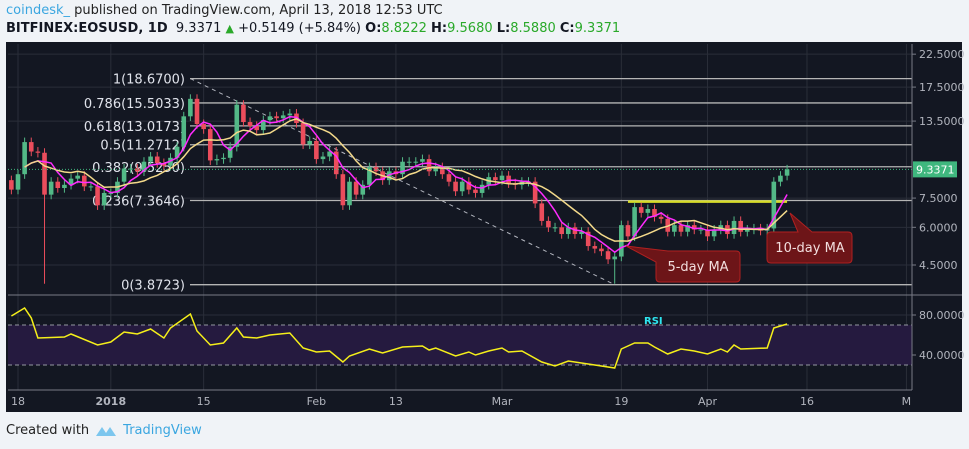 Image resolution: width=969 pixels, height=449 pixels. What do you see at coordinates (621, 401) in the screenshot?
I see `time-tick-label: 19` at bounding box center [621, 401].